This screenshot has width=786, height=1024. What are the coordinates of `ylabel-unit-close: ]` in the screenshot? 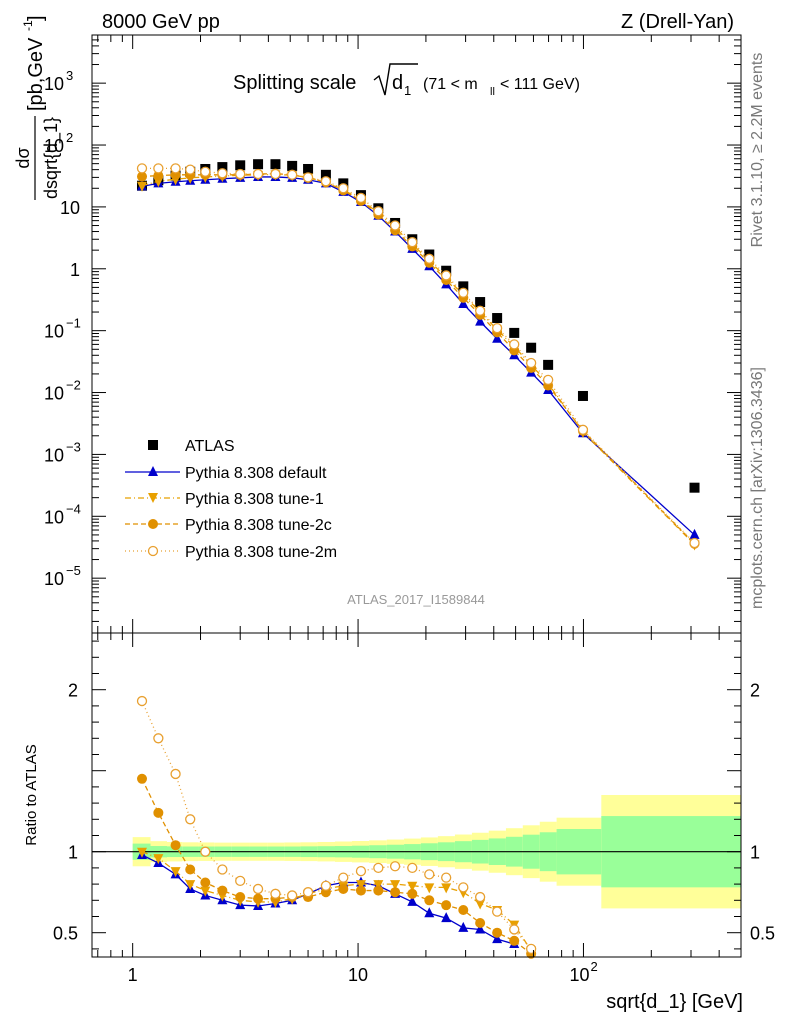 It's located at (36, 18).